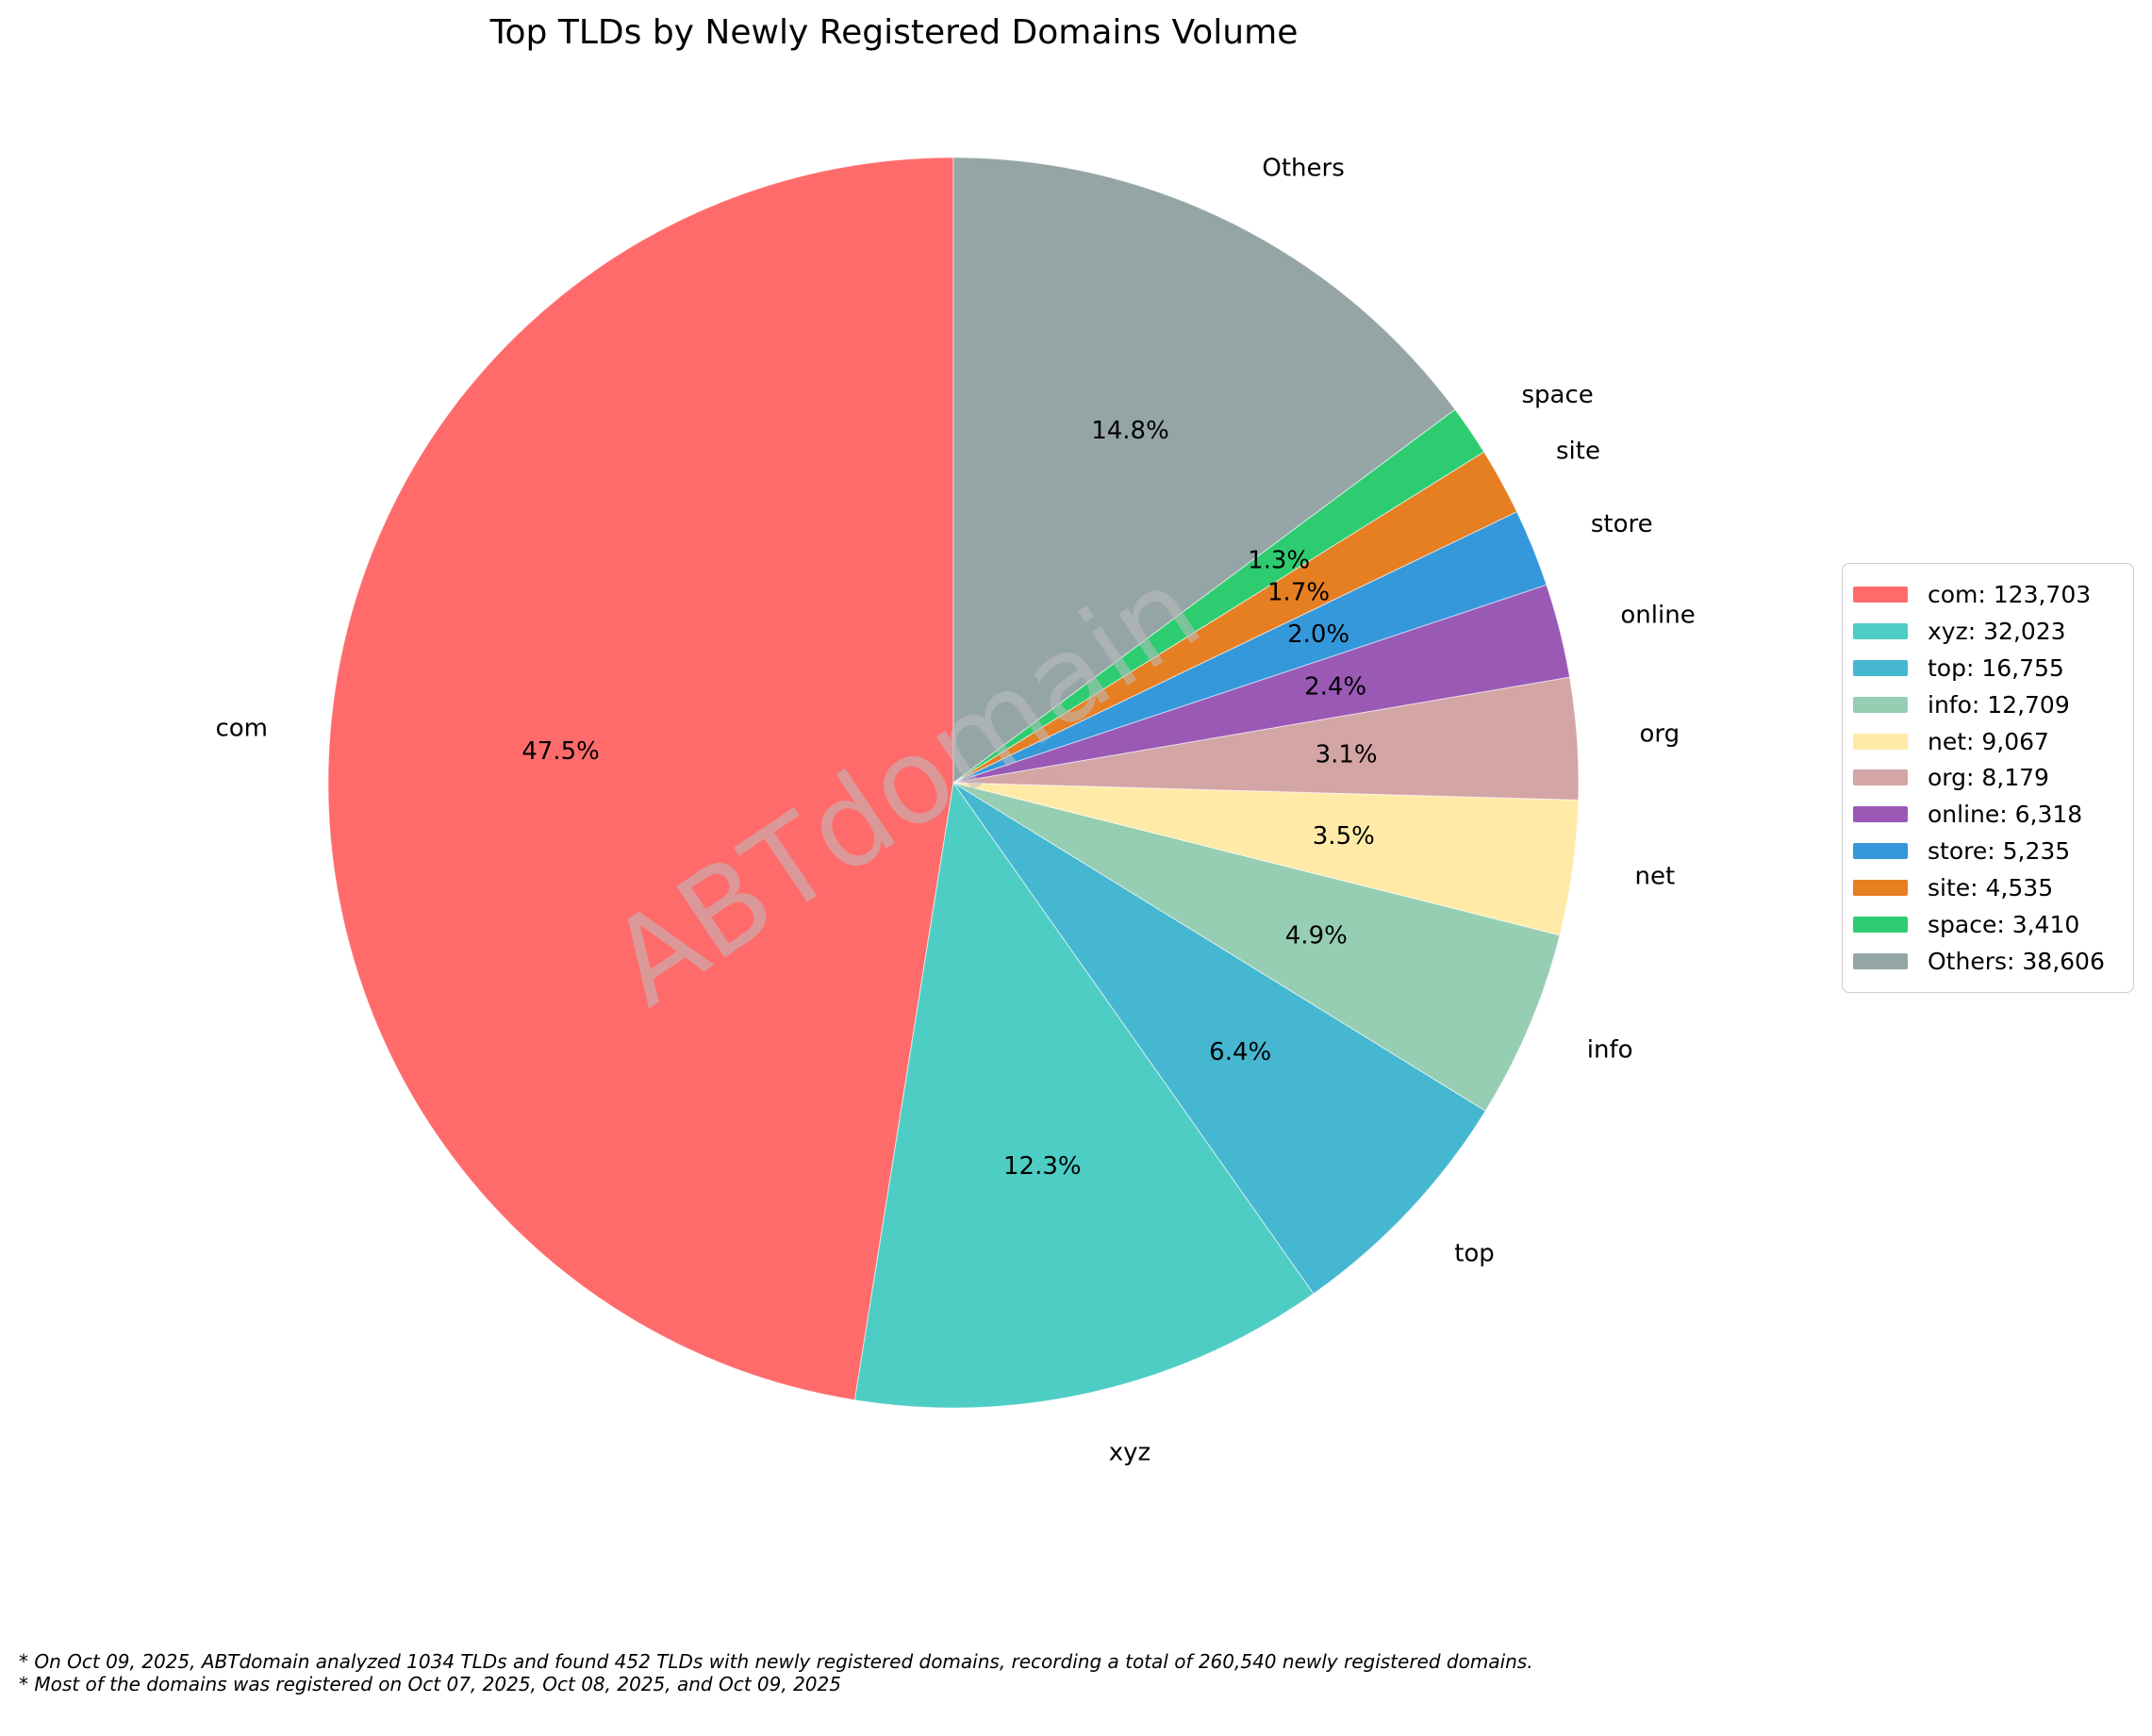  I want to click on legend-swatch-Others, so click(1880, 960).